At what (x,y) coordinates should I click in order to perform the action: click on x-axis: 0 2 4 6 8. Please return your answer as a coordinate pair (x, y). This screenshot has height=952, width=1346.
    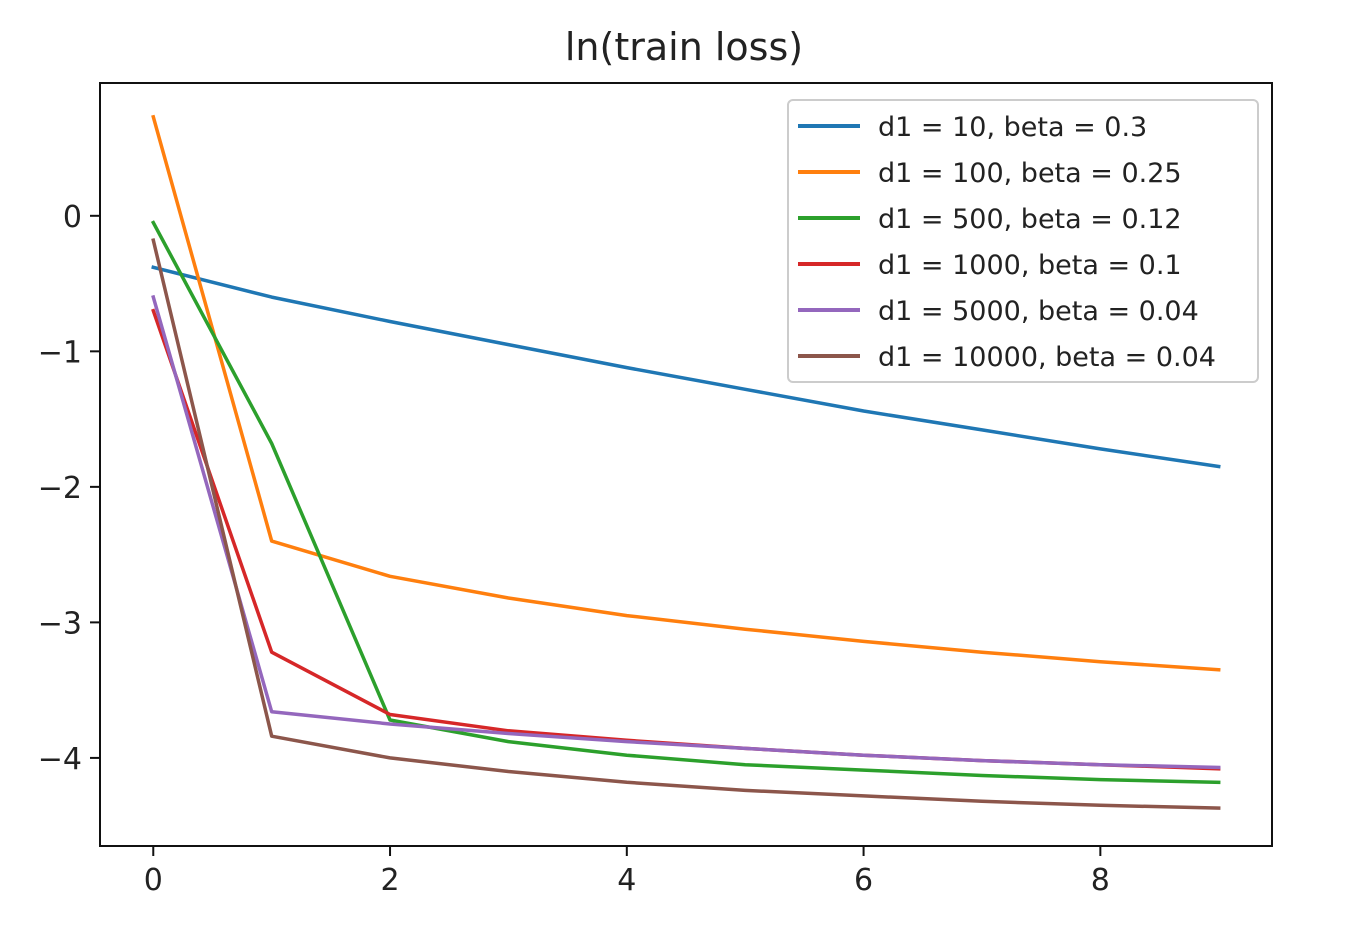
    Looking at the image, I should click on (627, 872).